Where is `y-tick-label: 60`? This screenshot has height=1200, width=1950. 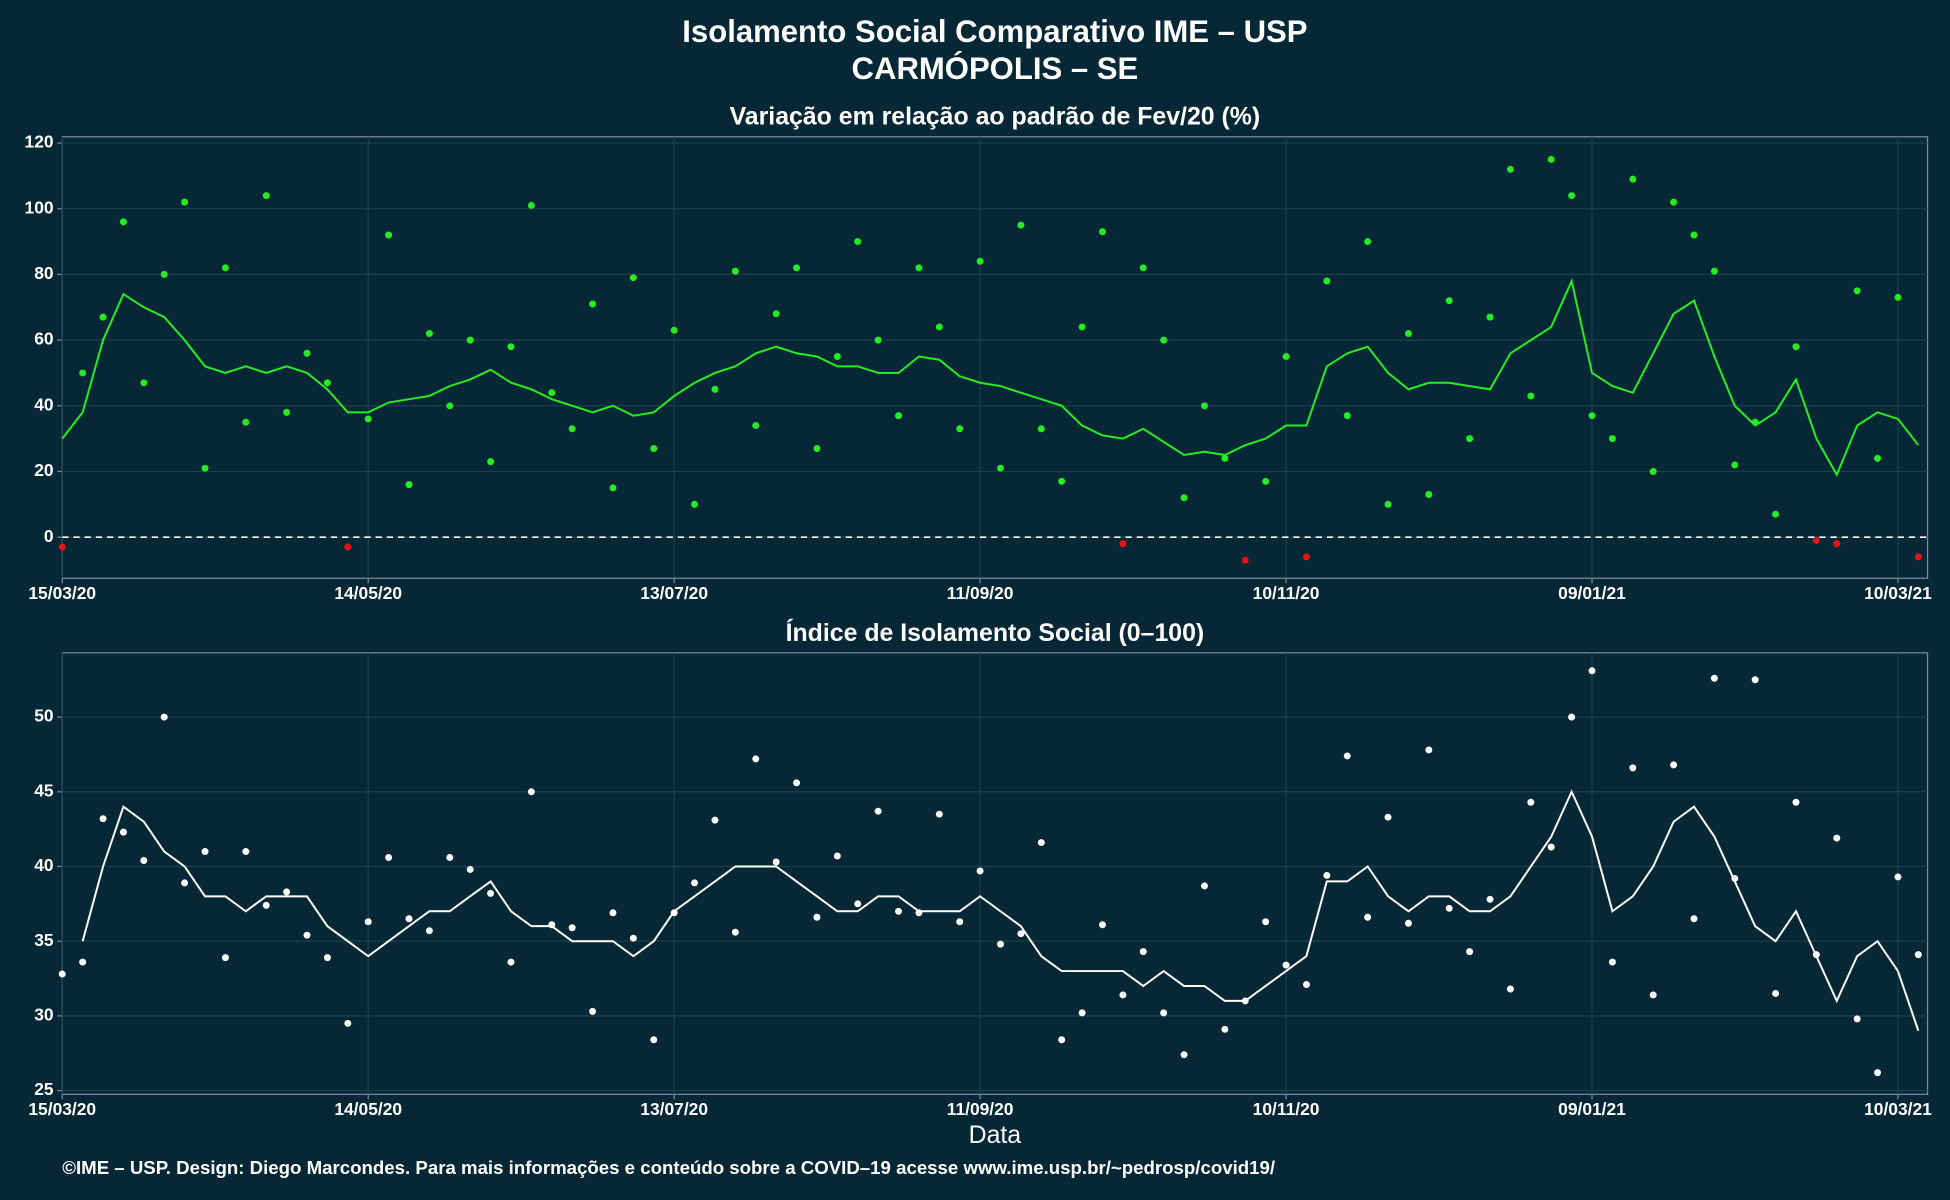 y-tick-label: 60 is located at coordinates (43, 339).